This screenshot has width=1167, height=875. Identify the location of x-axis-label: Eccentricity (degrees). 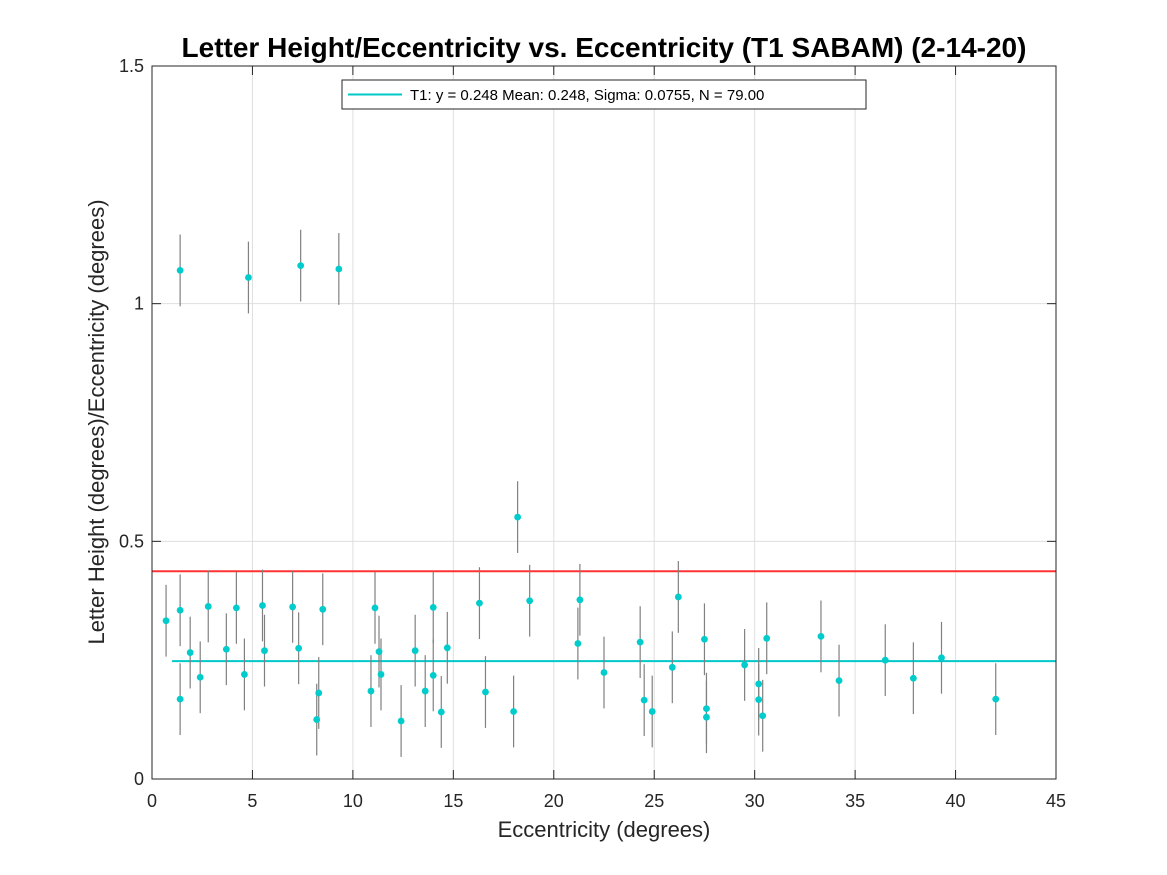
(604, 829).